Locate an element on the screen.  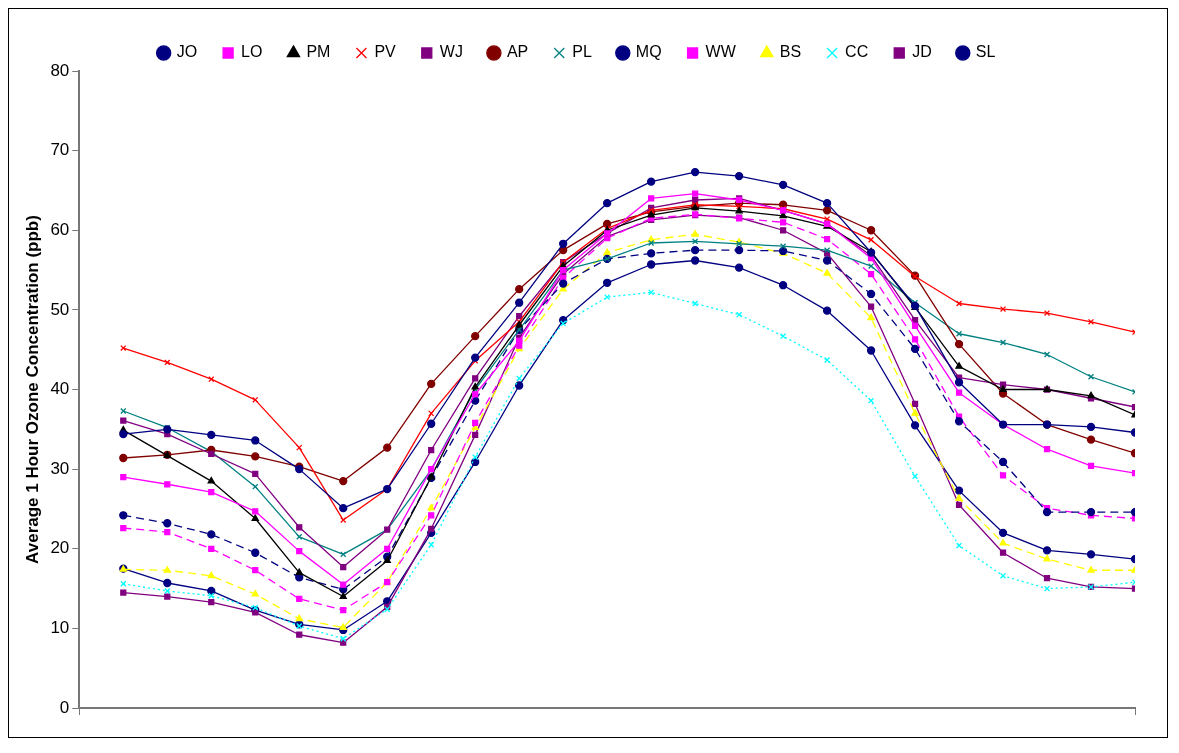
legend-label: CC is located at coordinates (857, 52).